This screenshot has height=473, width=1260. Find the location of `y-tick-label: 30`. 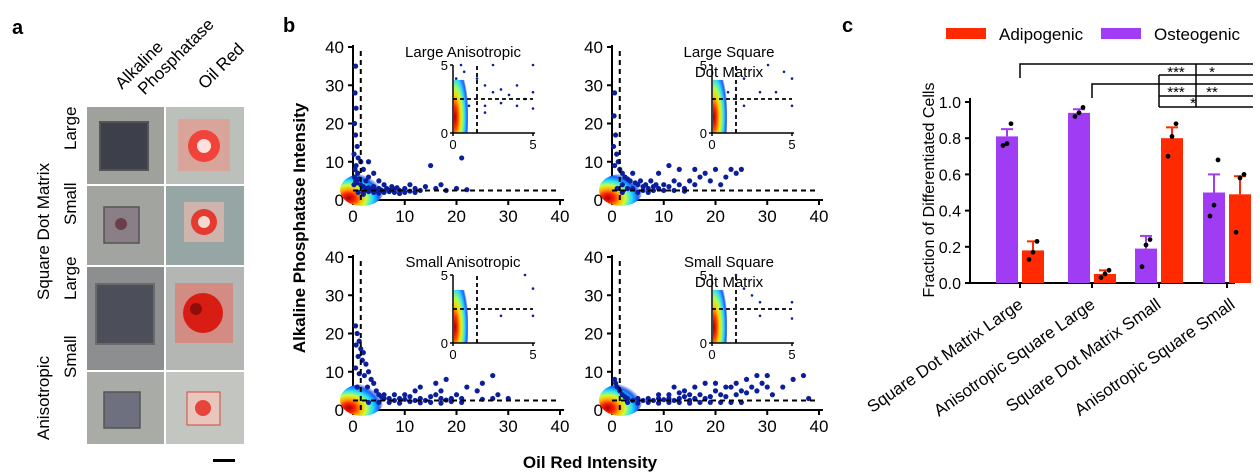

y-tick-label: 30 is located at coordinates (593, 295).